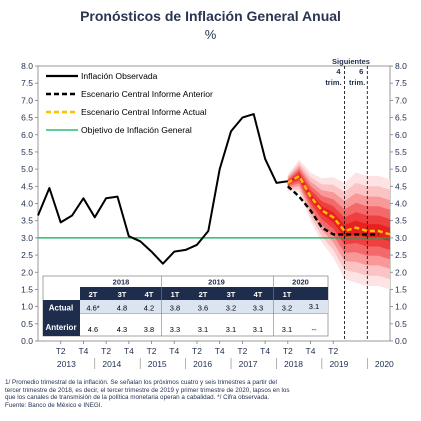 The image size is (421, 421). What do you see at coordinates (27, 118) in the screenshot?
I see `y-tick-label-left: 6.5` at bounding box center [27, 118].